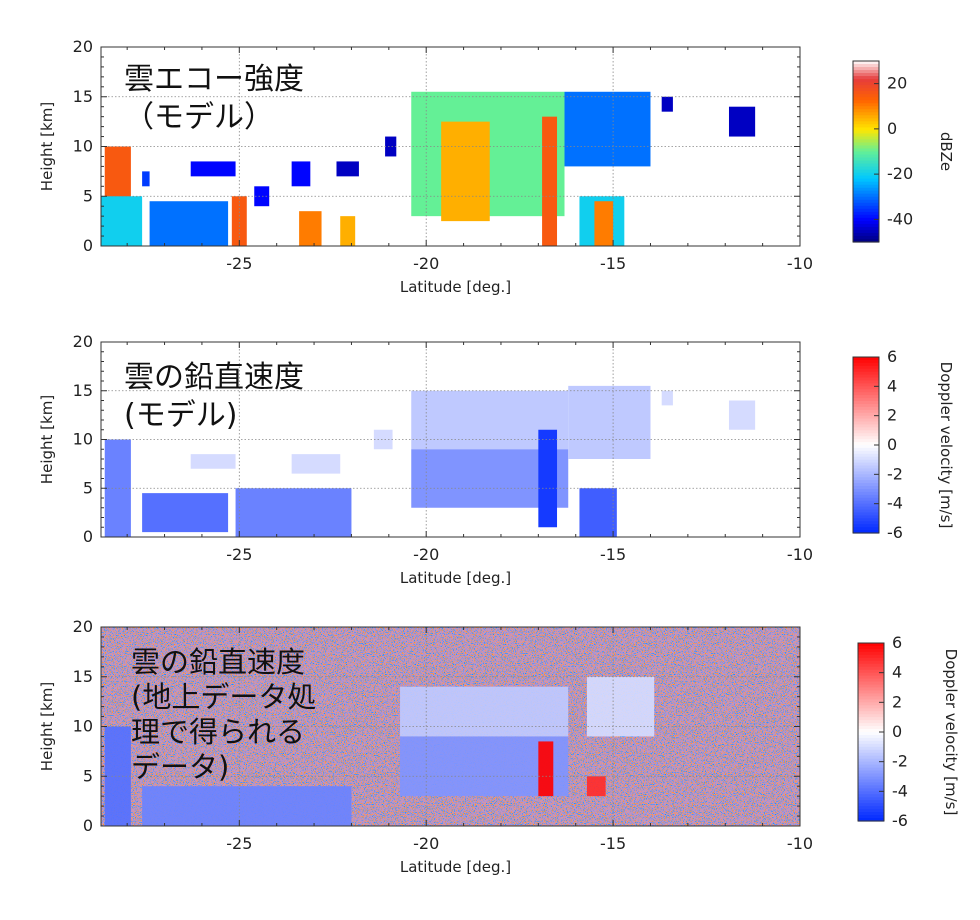  I want to click on y-tick-label: 5, so click(88, 487).